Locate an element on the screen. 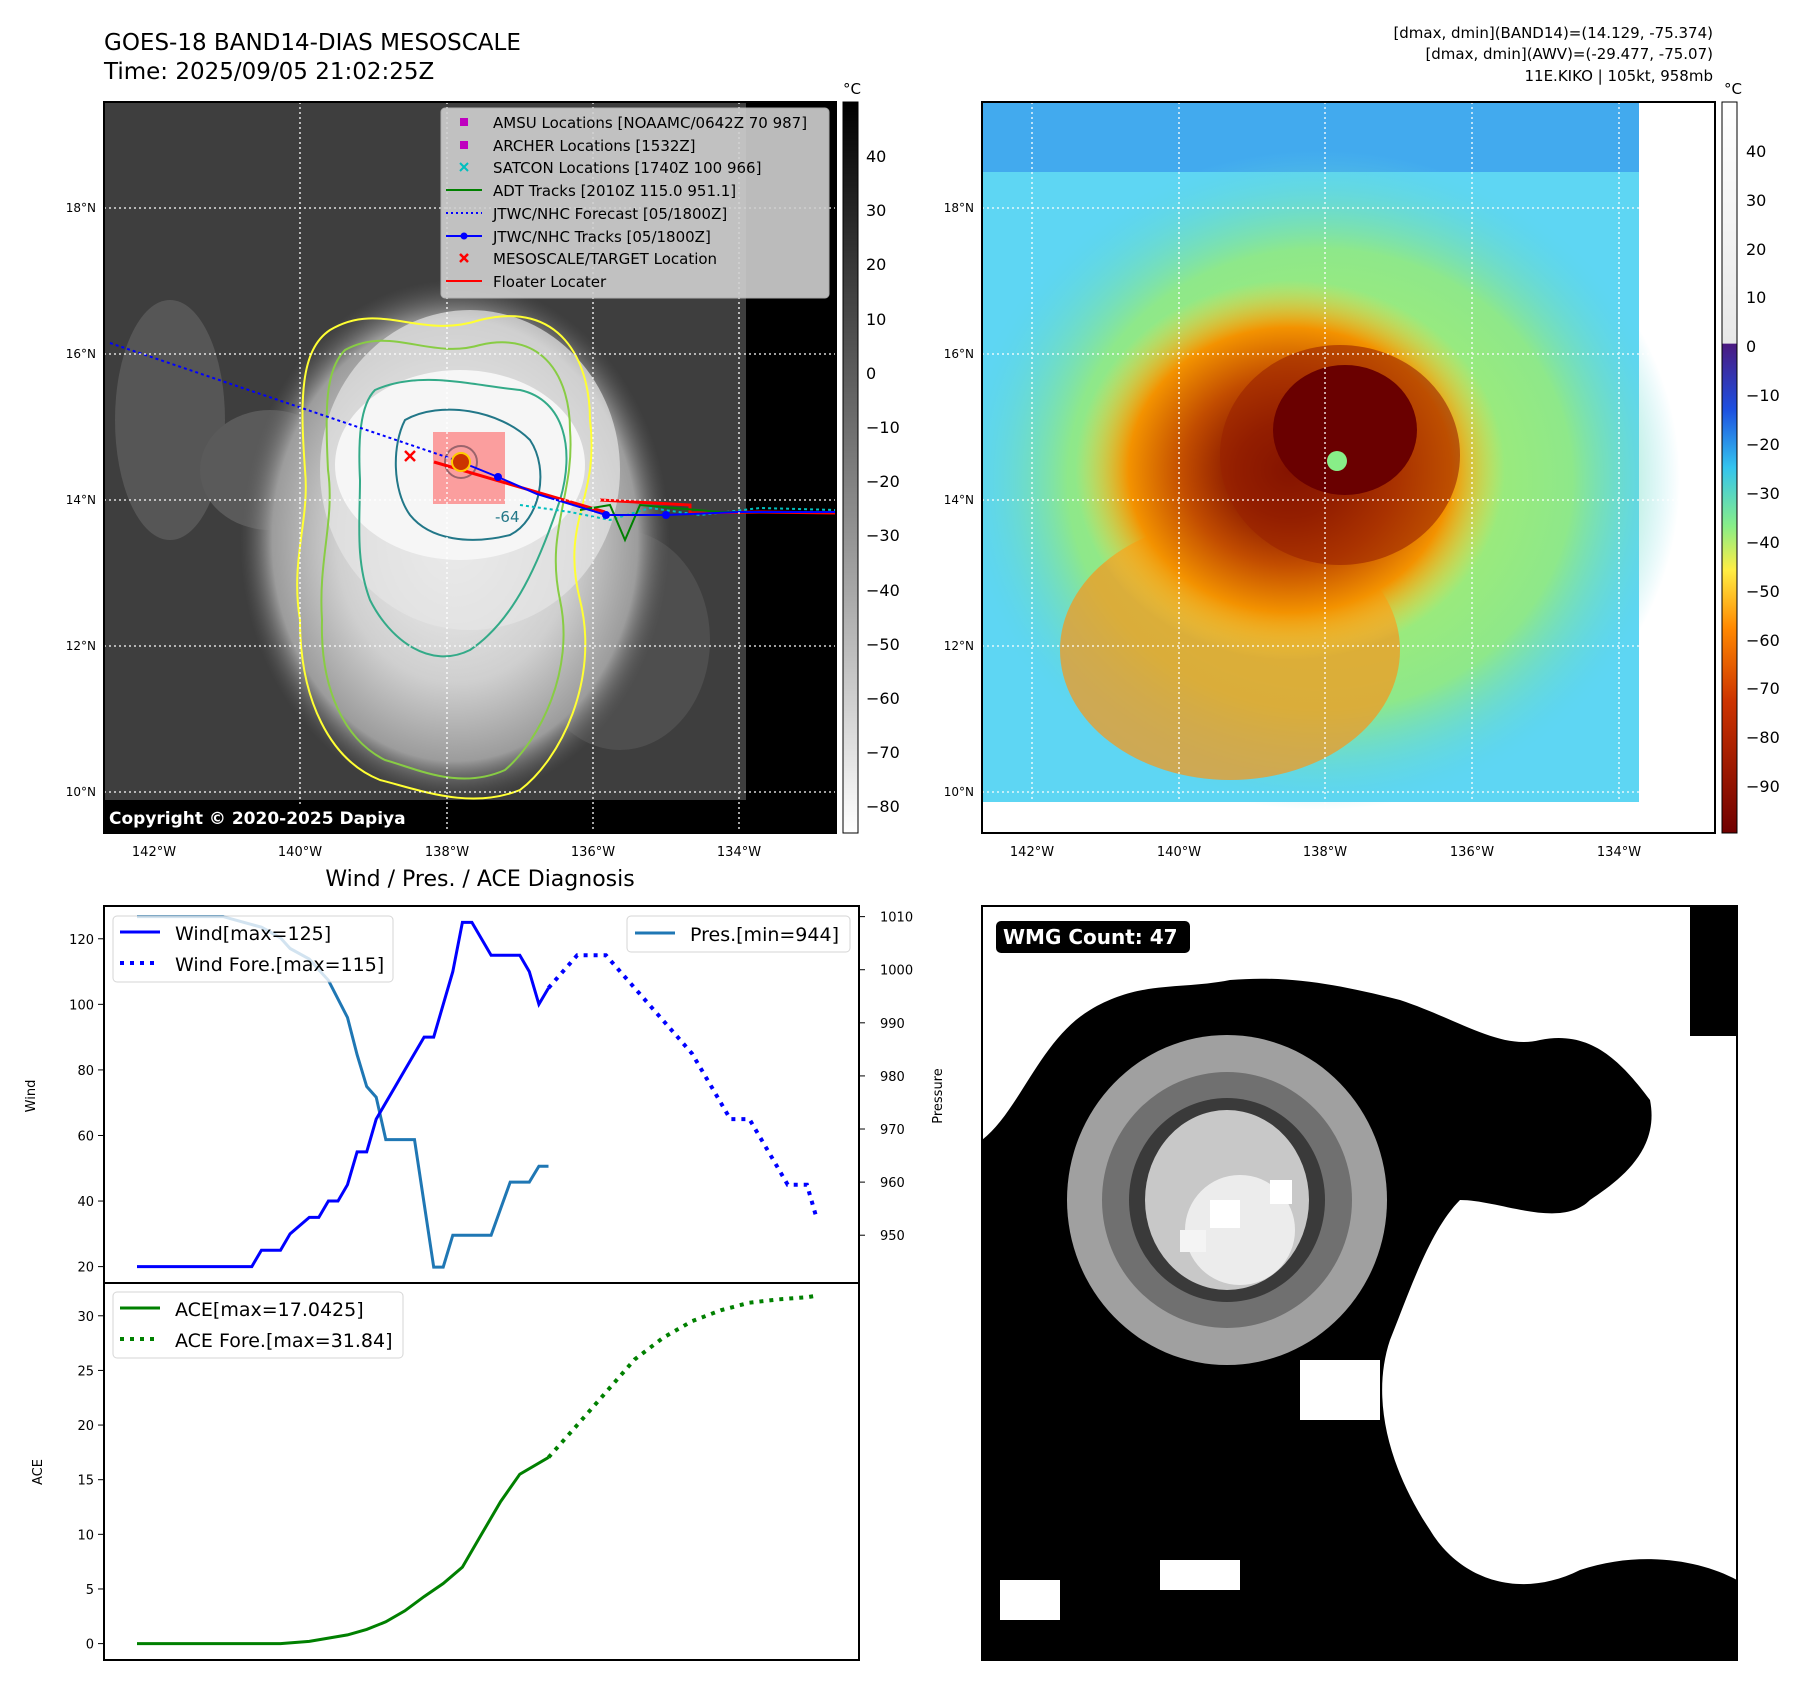  target-marker is located at coordinates (410, 456).